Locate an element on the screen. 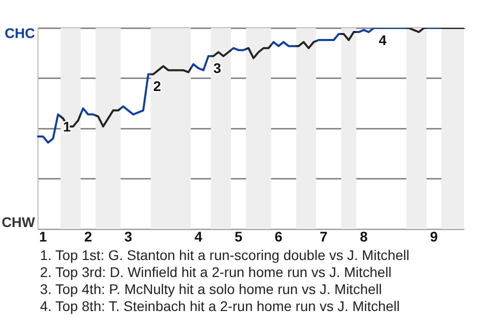 The height and width of the screenshot is (320, 480). text: CHC is located at coordinates (19, 32).